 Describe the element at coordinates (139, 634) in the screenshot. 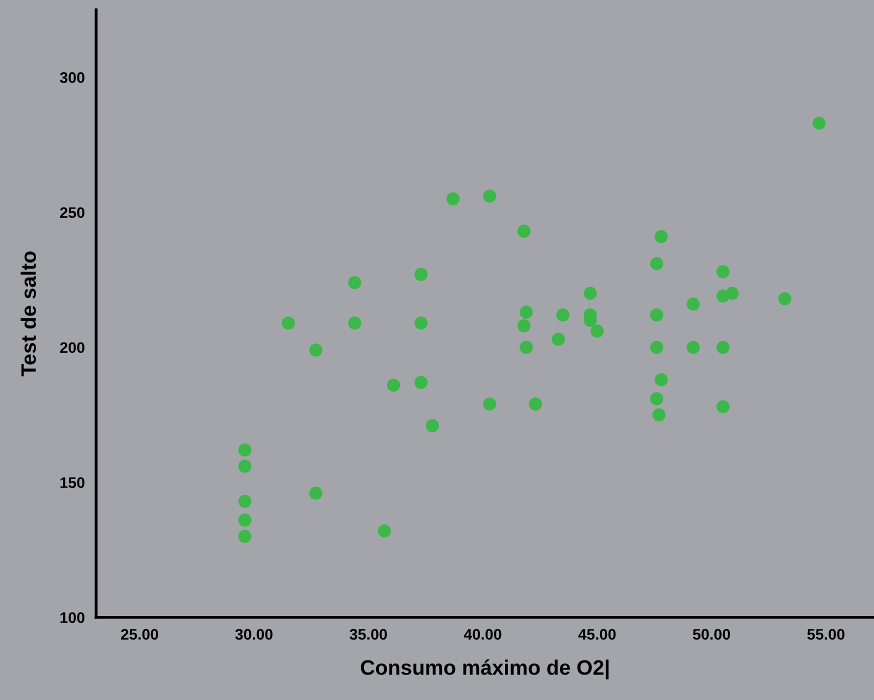

I see `x-tick-label: 25.00` at that location.